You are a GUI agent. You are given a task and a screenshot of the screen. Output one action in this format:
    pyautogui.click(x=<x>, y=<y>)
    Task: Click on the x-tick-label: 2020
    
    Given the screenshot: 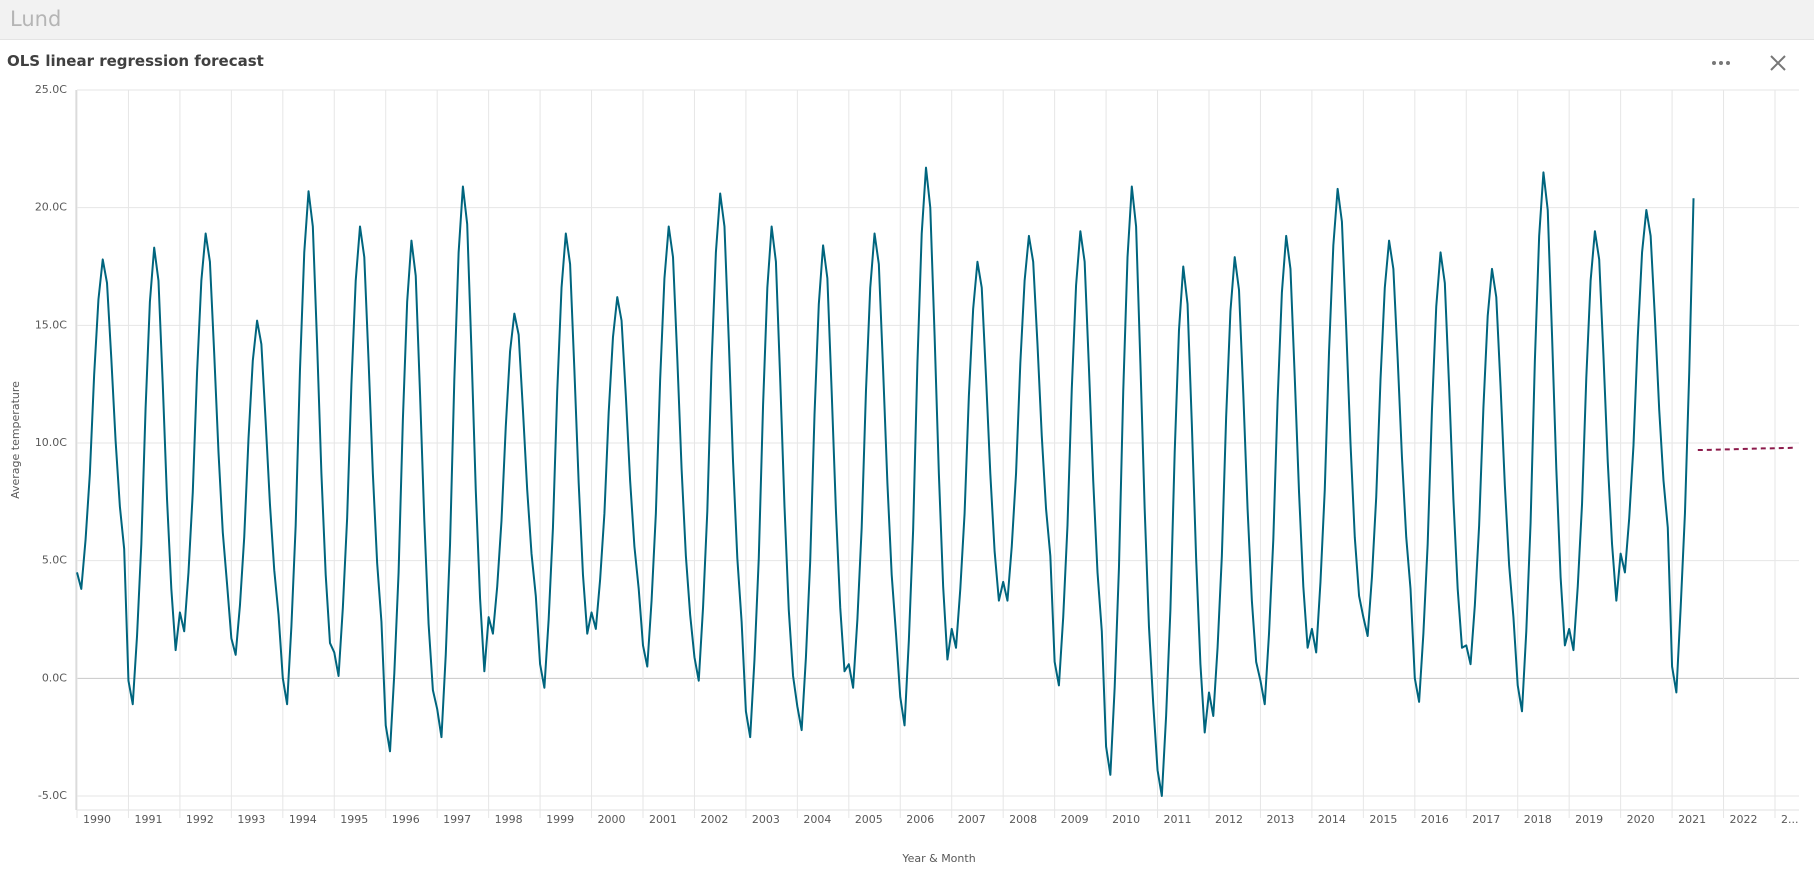 What is the action you would take?
    pyautogui.click(x=1641, y=819)
    